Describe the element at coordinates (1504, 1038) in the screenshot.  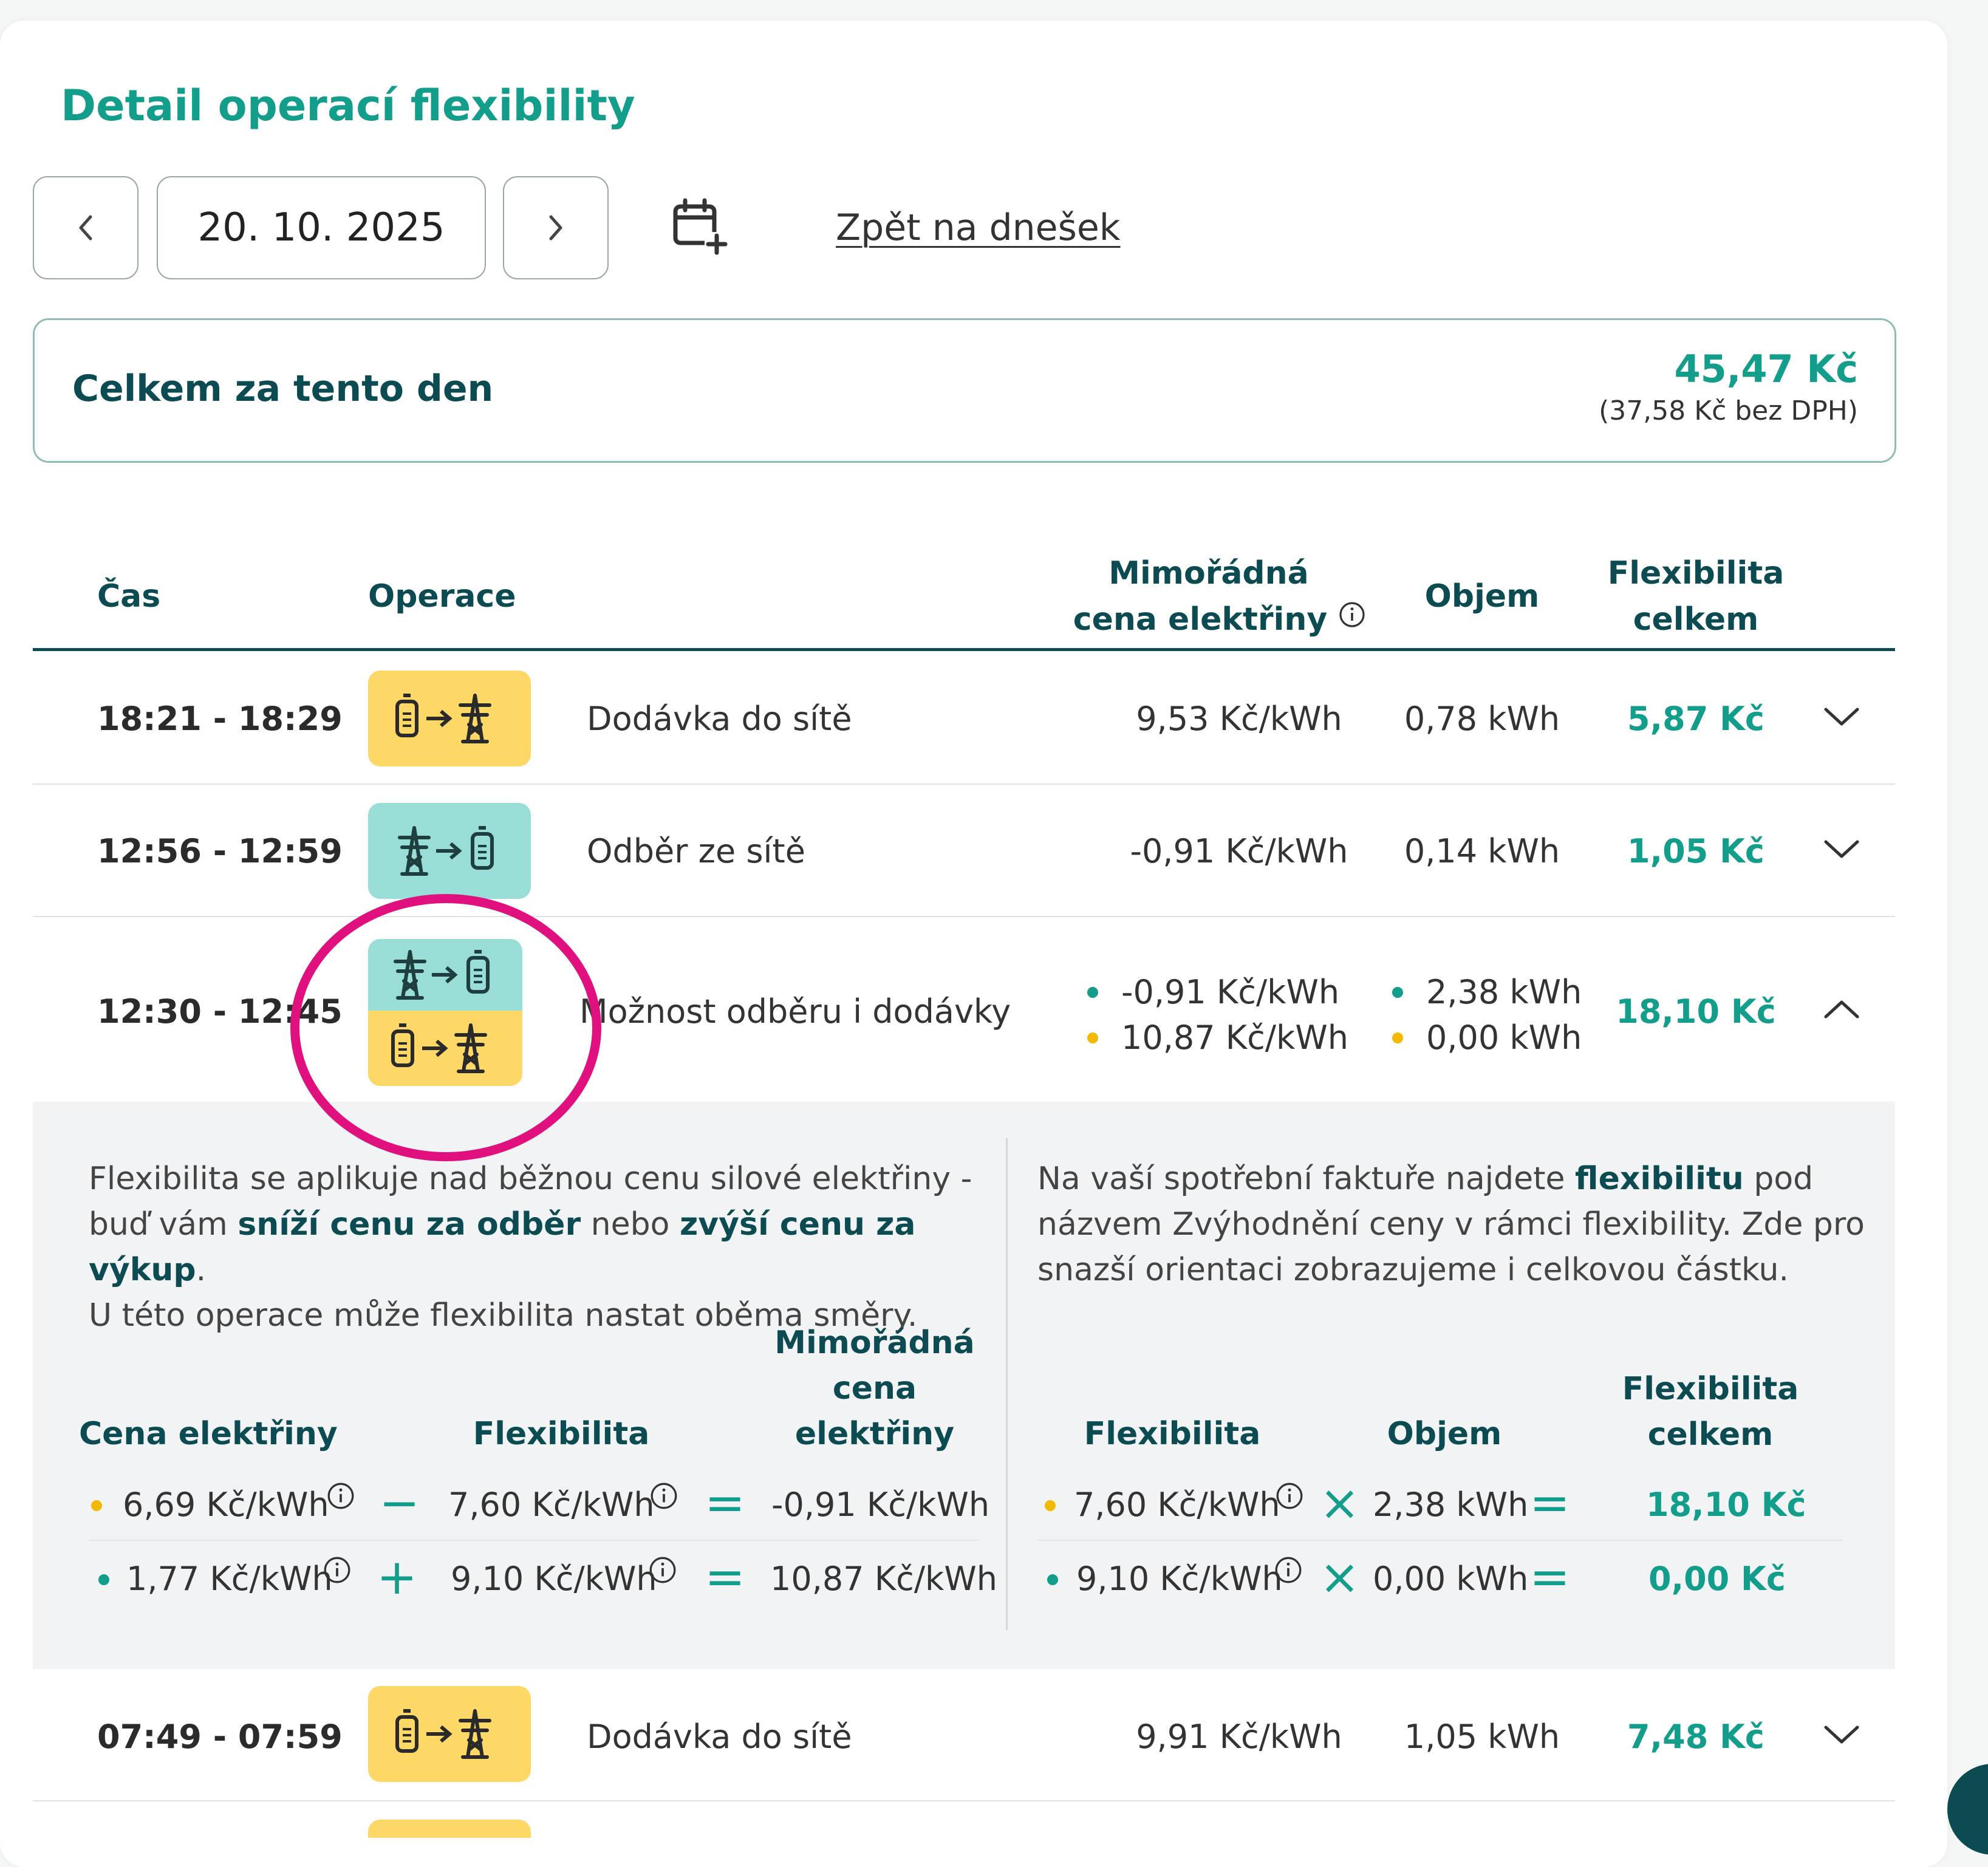
I see `volume-value: 0,00 kWh` at that location.